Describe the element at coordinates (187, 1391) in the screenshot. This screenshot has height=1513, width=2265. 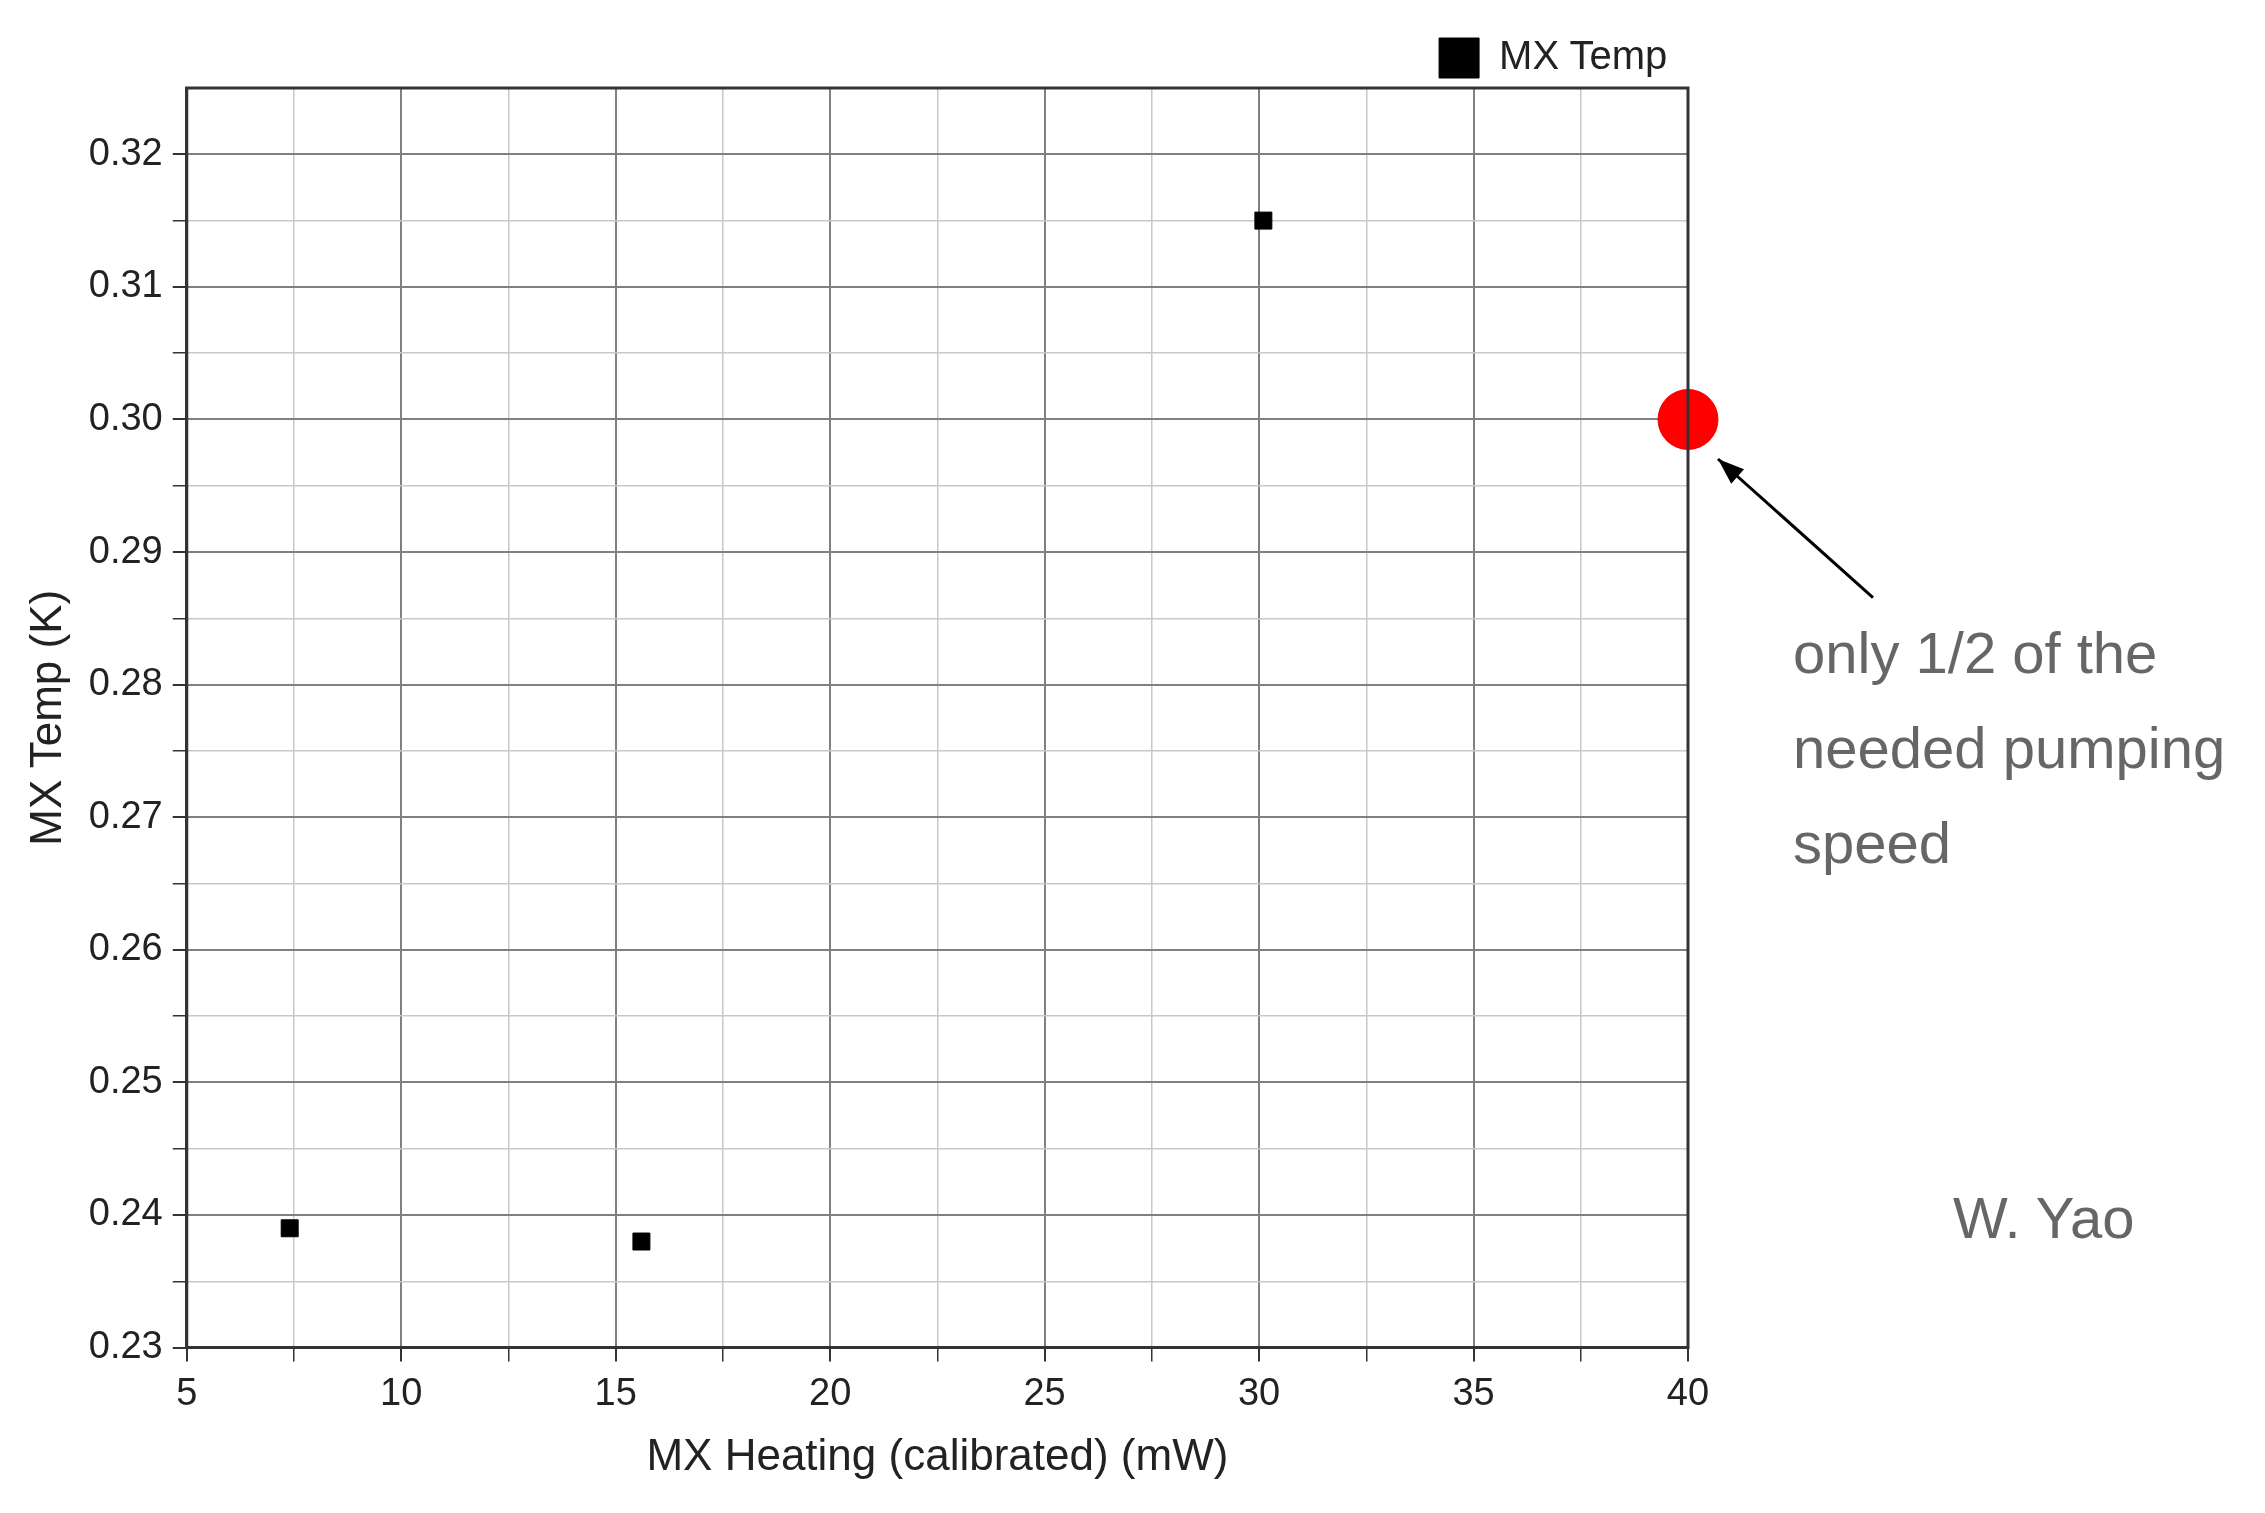
I see `x-tick-label: 5` at that location.